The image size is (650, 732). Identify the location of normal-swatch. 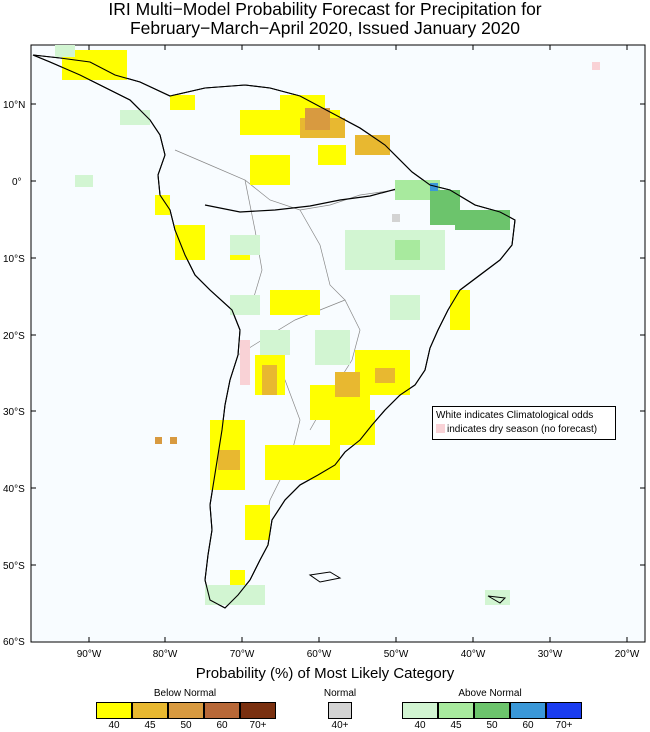
(340, 710).